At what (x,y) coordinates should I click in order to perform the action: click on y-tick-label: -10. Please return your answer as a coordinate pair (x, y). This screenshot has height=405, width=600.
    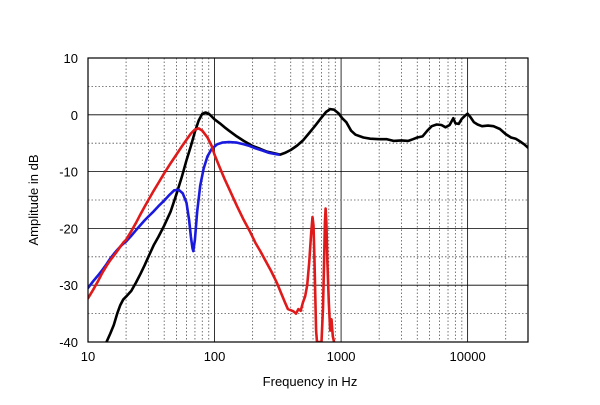
    Looking at the image, I should click on (68, 172).